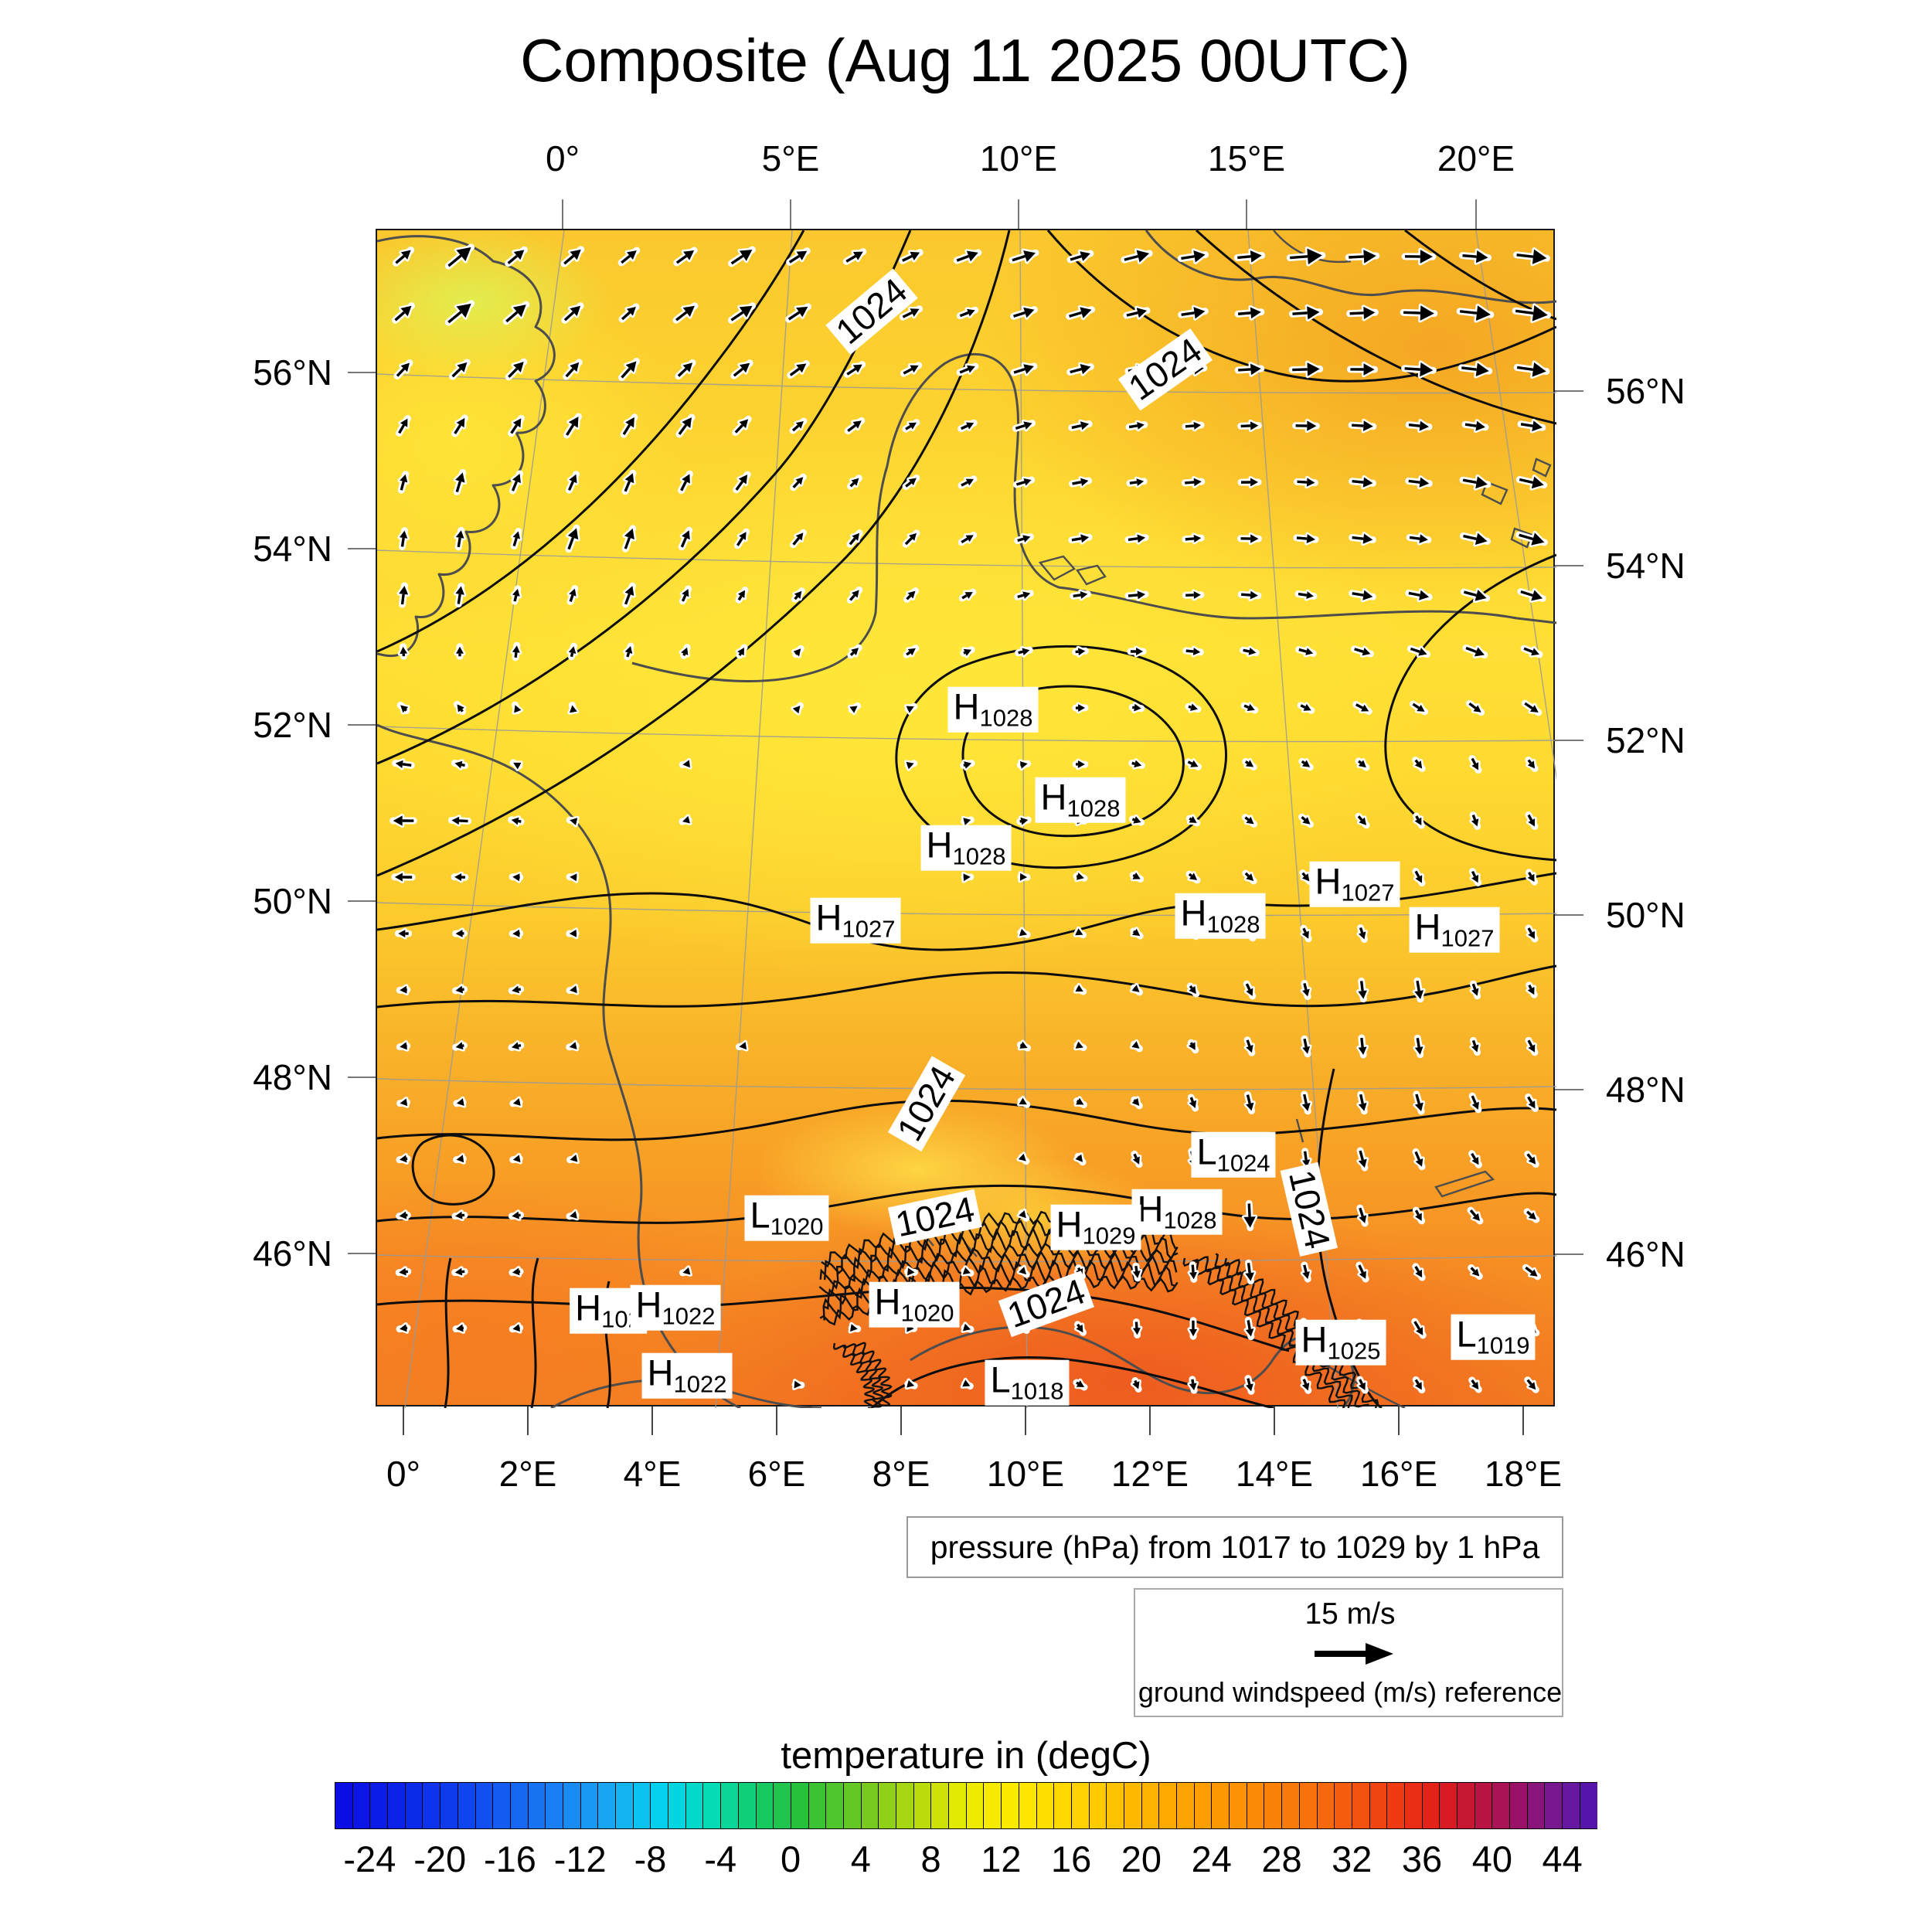 The width and height of the screenshot is (1932, 1932). I want to click on colorbar-tick-label: 16, so click(1071, 1858).